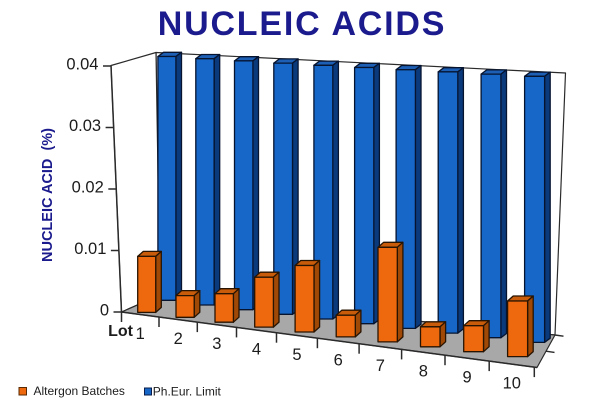 The image size is (600, 415). Describe the element at coordinates (380, 366) in the screenshot. I see `svg-text: 7` at that location.